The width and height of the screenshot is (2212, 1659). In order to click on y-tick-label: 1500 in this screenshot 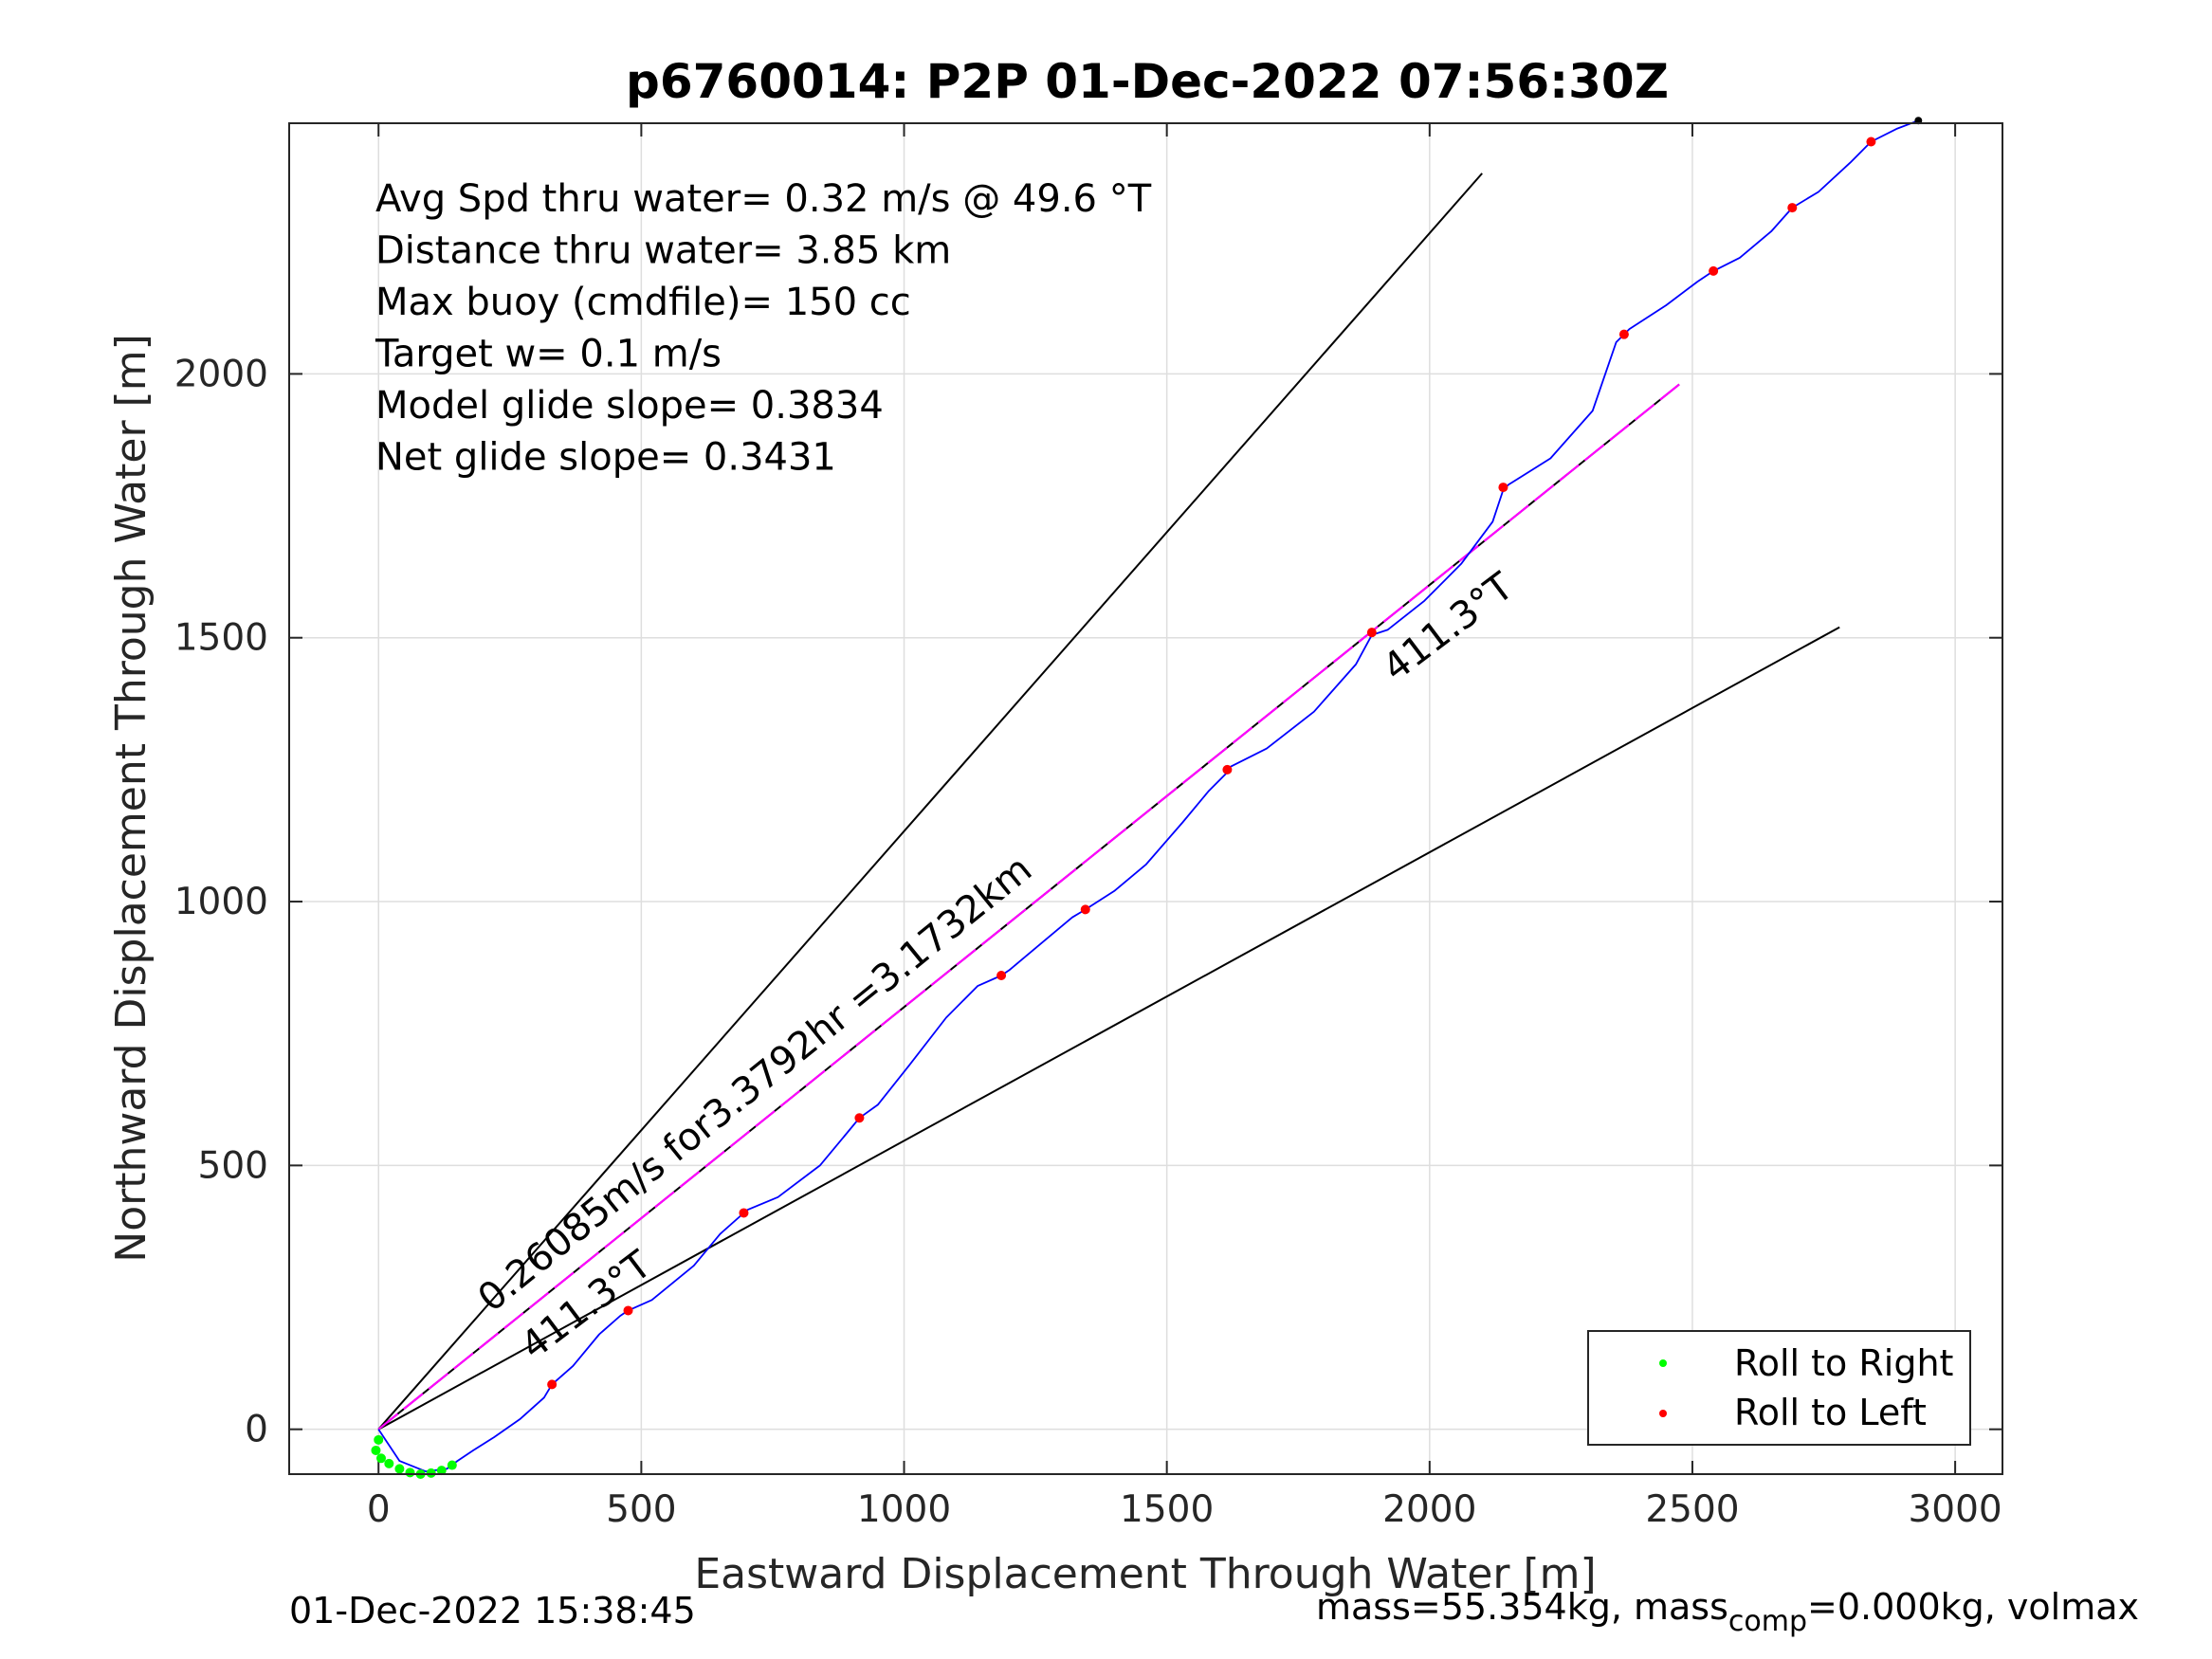, I will do `click(221, 638)`.